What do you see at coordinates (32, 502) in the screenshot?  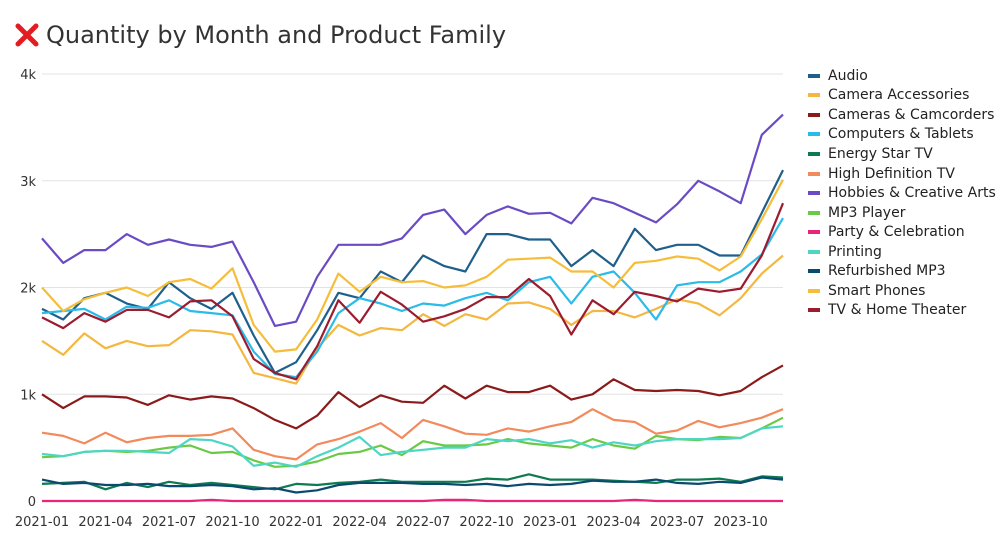 I see `y-tick-label: 0` at bounding box center [32, 502].